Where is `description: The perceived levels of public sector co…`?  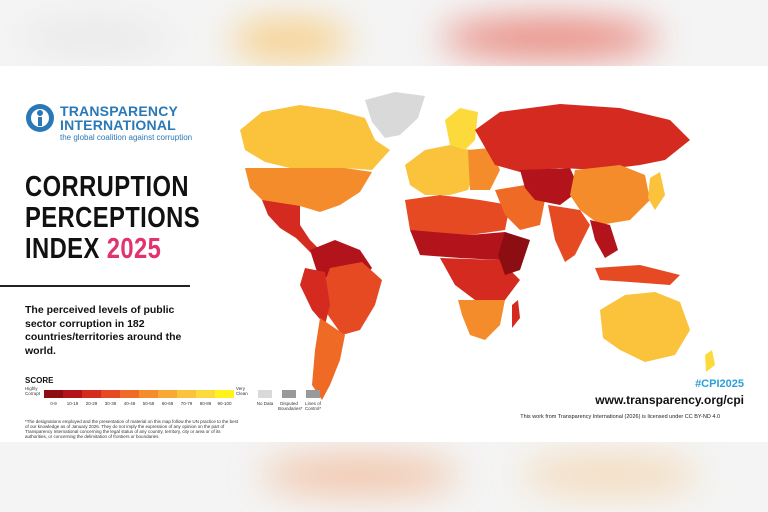 description: The perceived levels of public sector co… is located at coordinates (103, 330).